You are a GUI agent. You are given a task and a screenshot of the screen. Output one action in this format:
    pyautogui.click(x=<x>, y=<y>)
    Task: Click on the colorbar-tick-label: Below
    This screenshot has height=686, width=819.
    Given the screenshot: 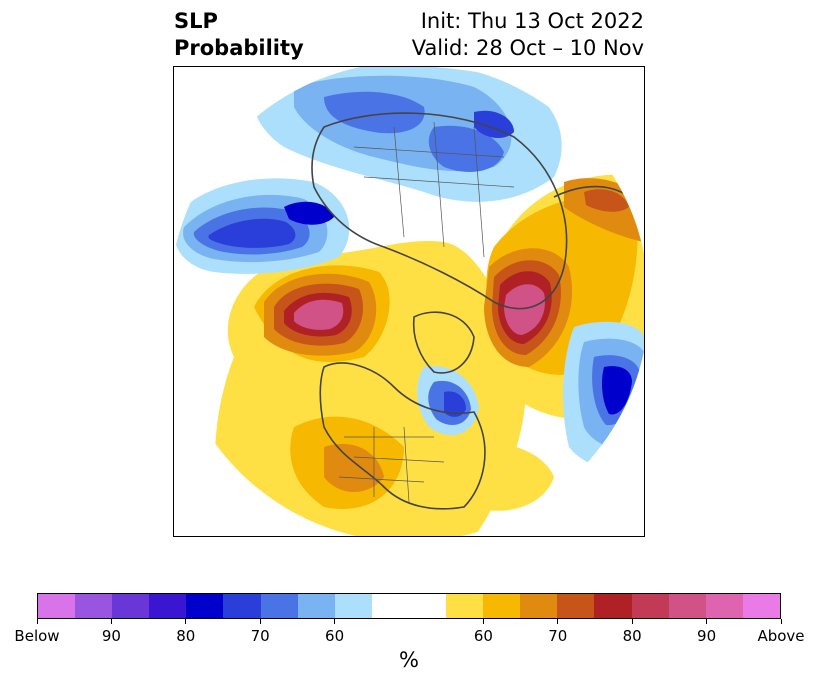 What is the action you would take?
    pyautogui.click(x=37, y=636)
    